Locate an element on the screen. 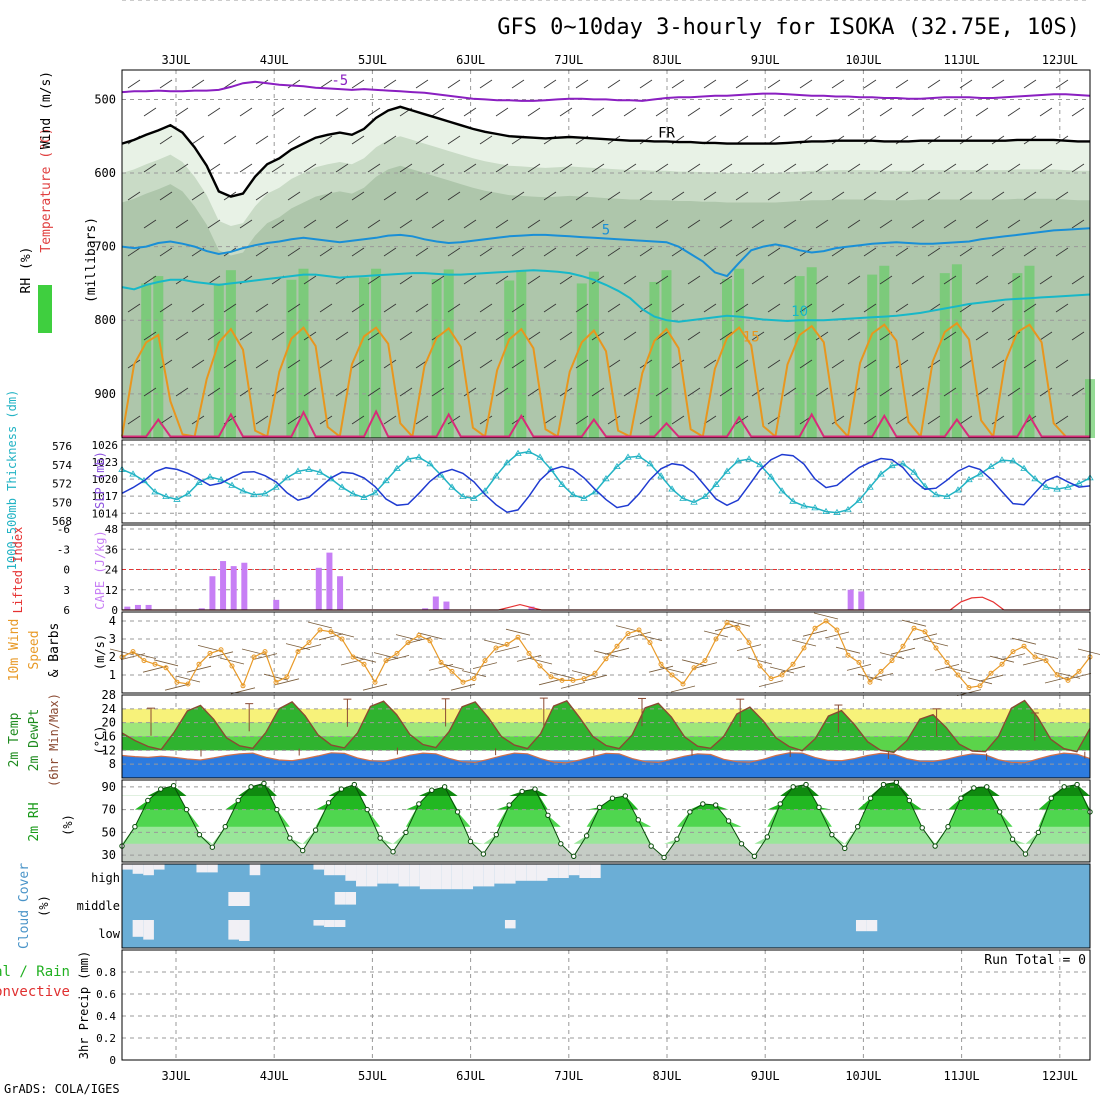 The height and width of the screenshot is (1100, 1100). day-label-top: 4JUL is located at coordinates (274, 60).